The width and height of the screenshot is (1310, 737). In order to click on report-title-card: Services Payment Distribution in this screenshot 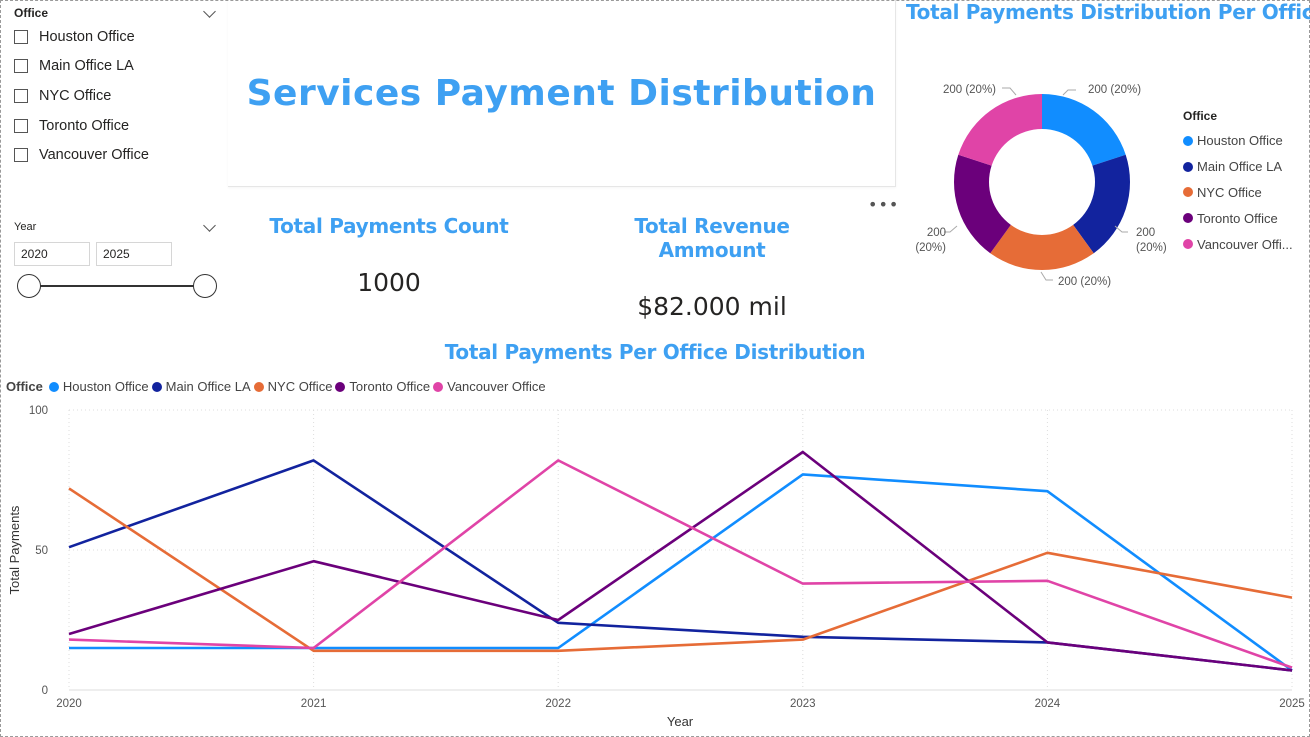, I will do `click(562, 93)`.